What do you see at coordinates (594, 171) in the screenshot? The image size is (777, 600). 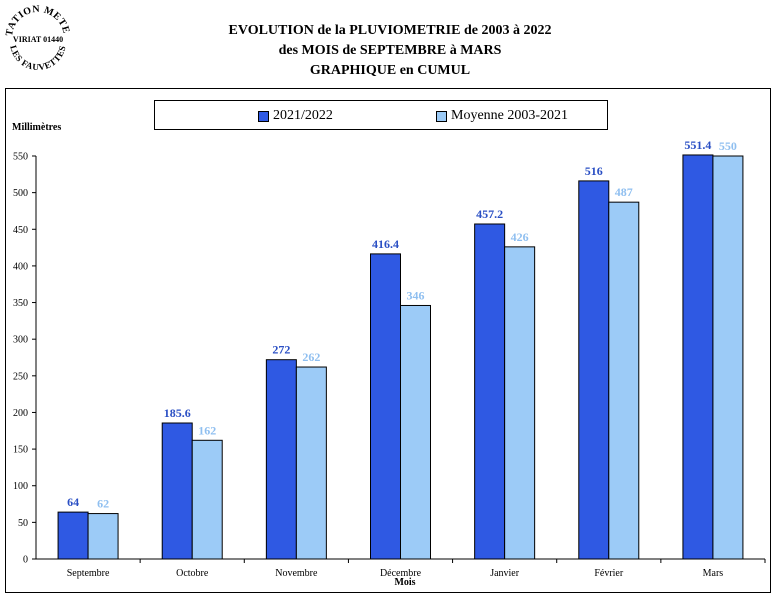 I see `bar-value-label: 516` at bounding box center [594, 171].